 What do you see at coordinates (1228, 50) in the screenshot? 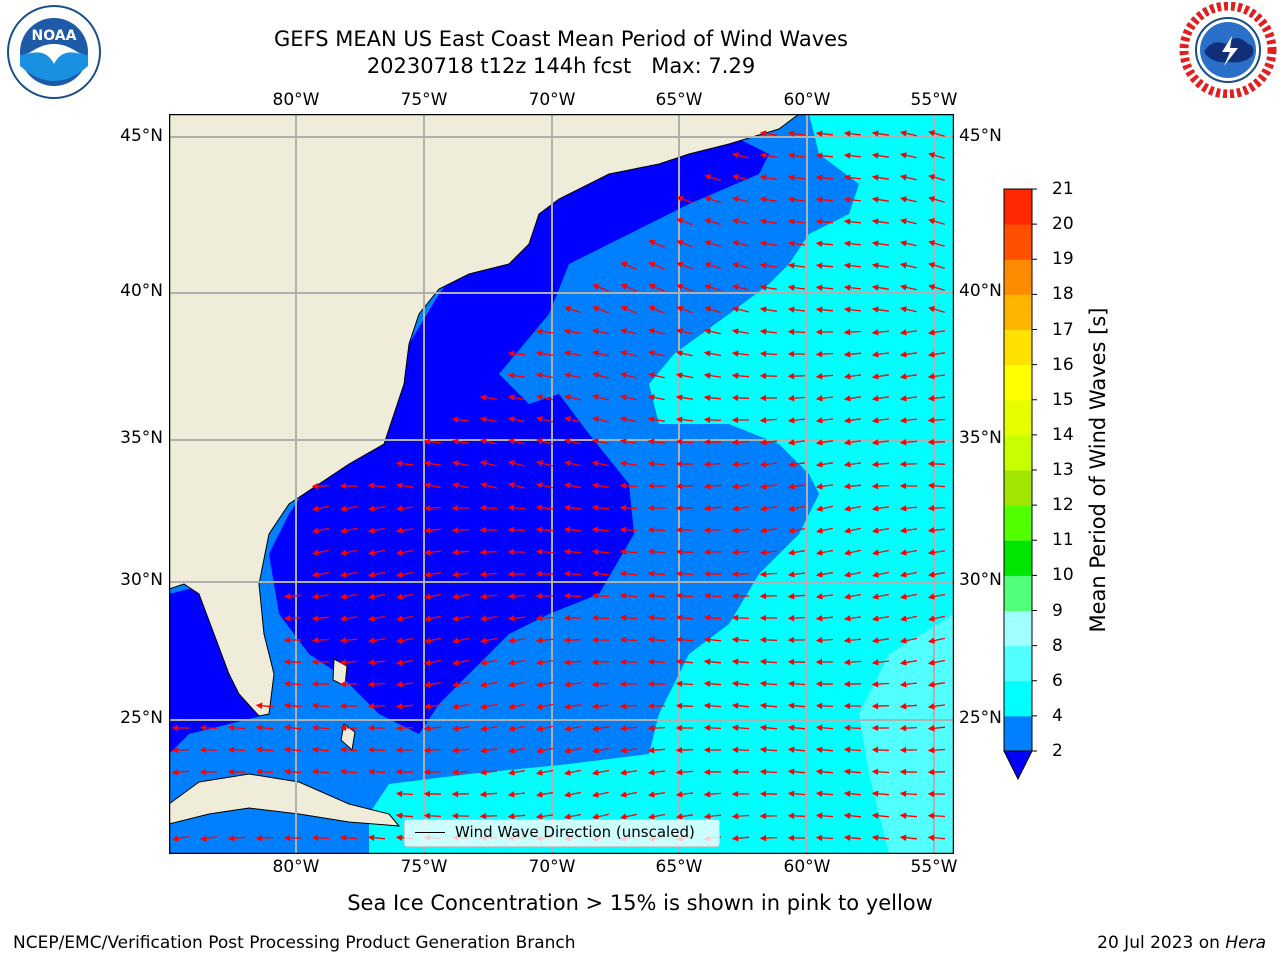
I see `nws-logo` at bounding box center [1228, 50].